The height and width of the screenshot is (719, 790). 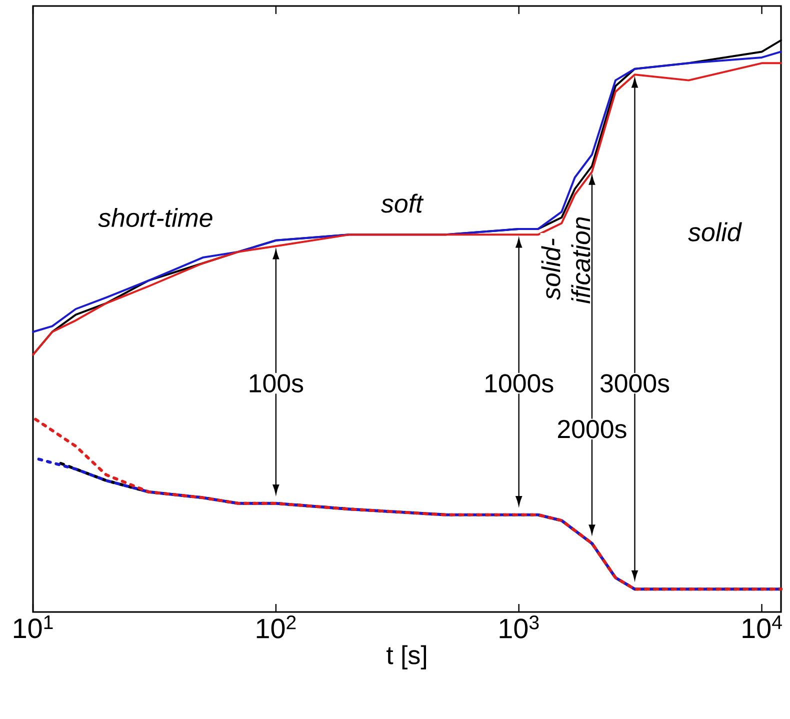 What do you see at coordinates (276, 627) in the screenshot?
I see `x-tick-label: 10$^{2}$` at bounding box center [276, 627].